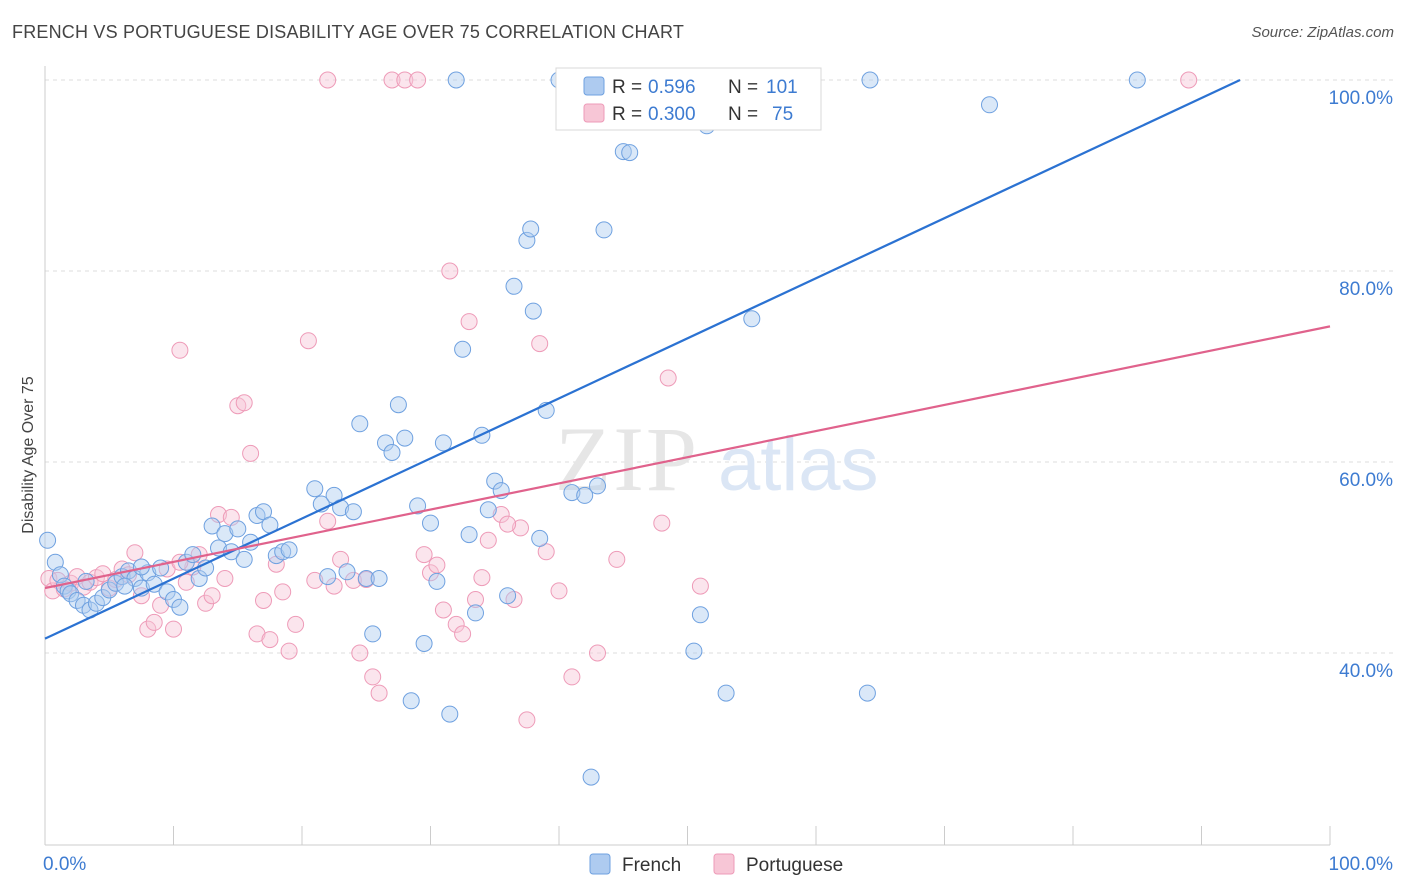  I want to click on bottom-legend-swatch-portuguese, so click(724, 864).